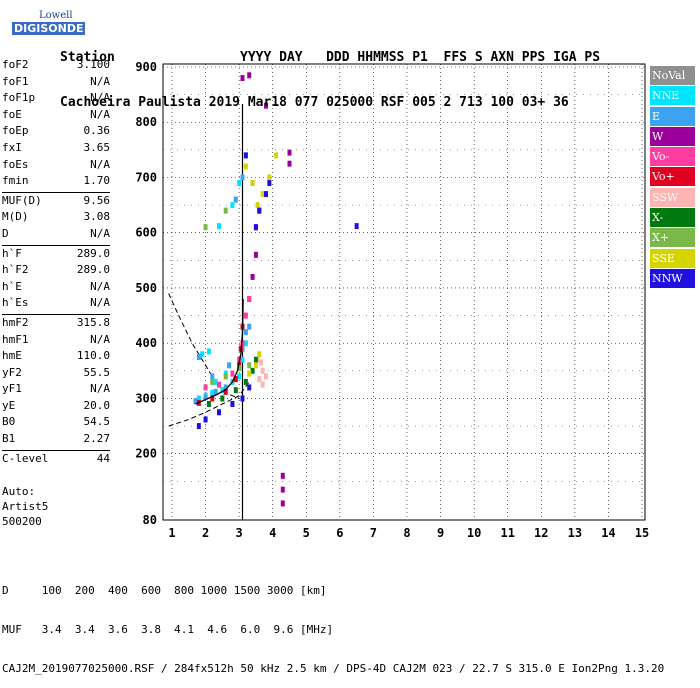  What do you see at coordinates (56, 202) in the screenshot?
I see `param-row: MUF(D) 9.56` at bounding box center [56, 202].